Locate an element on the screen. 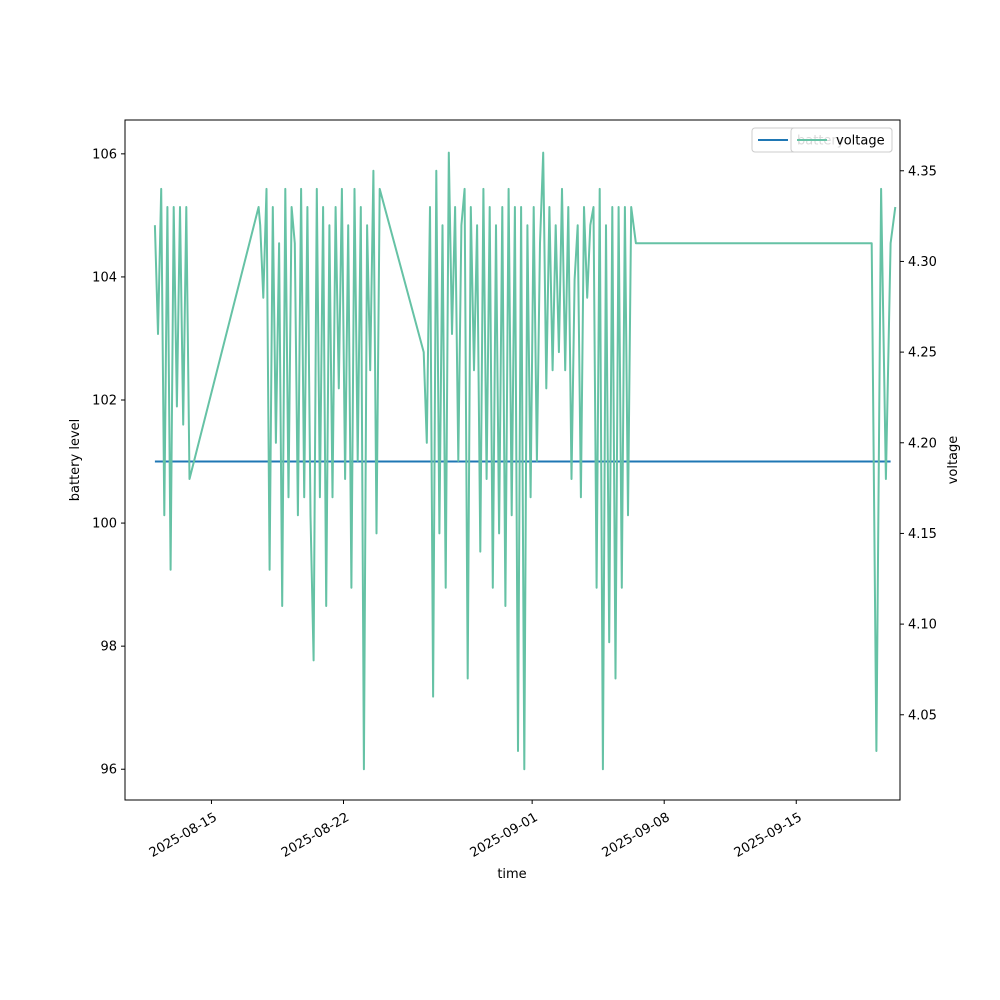  y-left-tick-label: 96 is located at coordinates (108, 770).